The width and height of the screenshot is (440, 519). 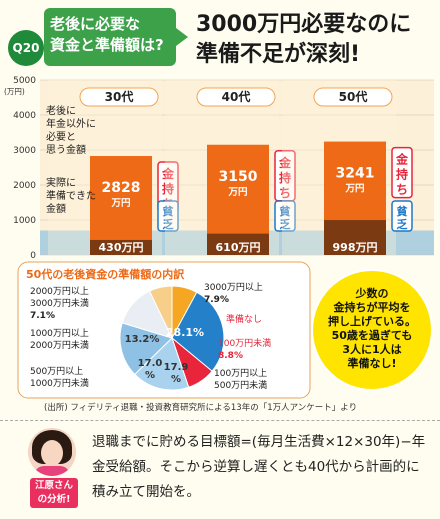 What do you see at coordinates (66, 149) in the screenshot?
I see `required-annotation: 思う金額` at bounding box center [66, 149].